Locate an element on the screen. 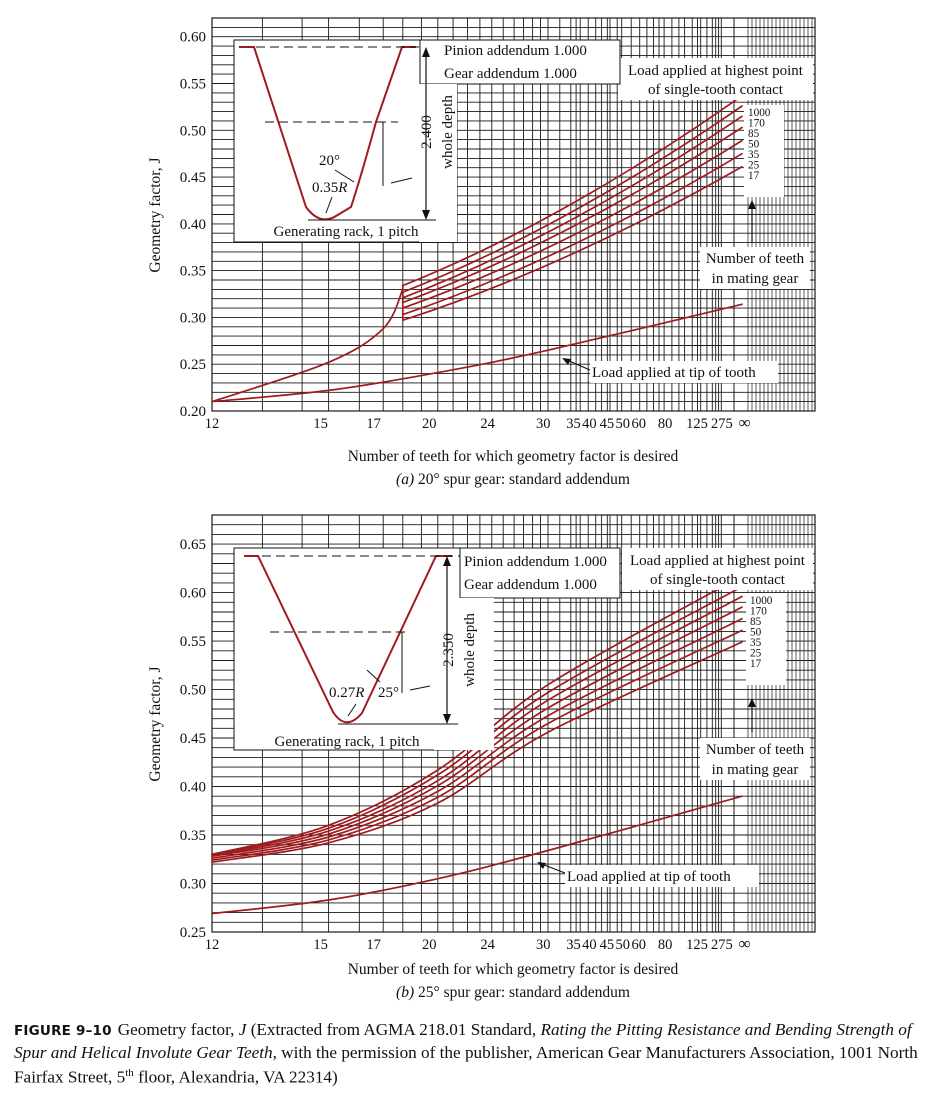 The height and width of the screenshot is (1094, 944). radius-leader is located at coordinates (352, 710).